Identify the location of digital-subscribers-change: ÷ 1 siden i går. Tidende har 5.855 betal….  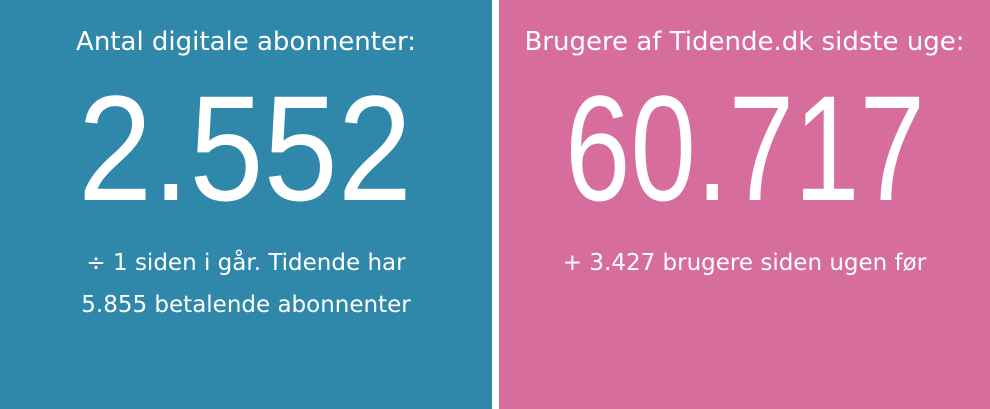
(246, 284).